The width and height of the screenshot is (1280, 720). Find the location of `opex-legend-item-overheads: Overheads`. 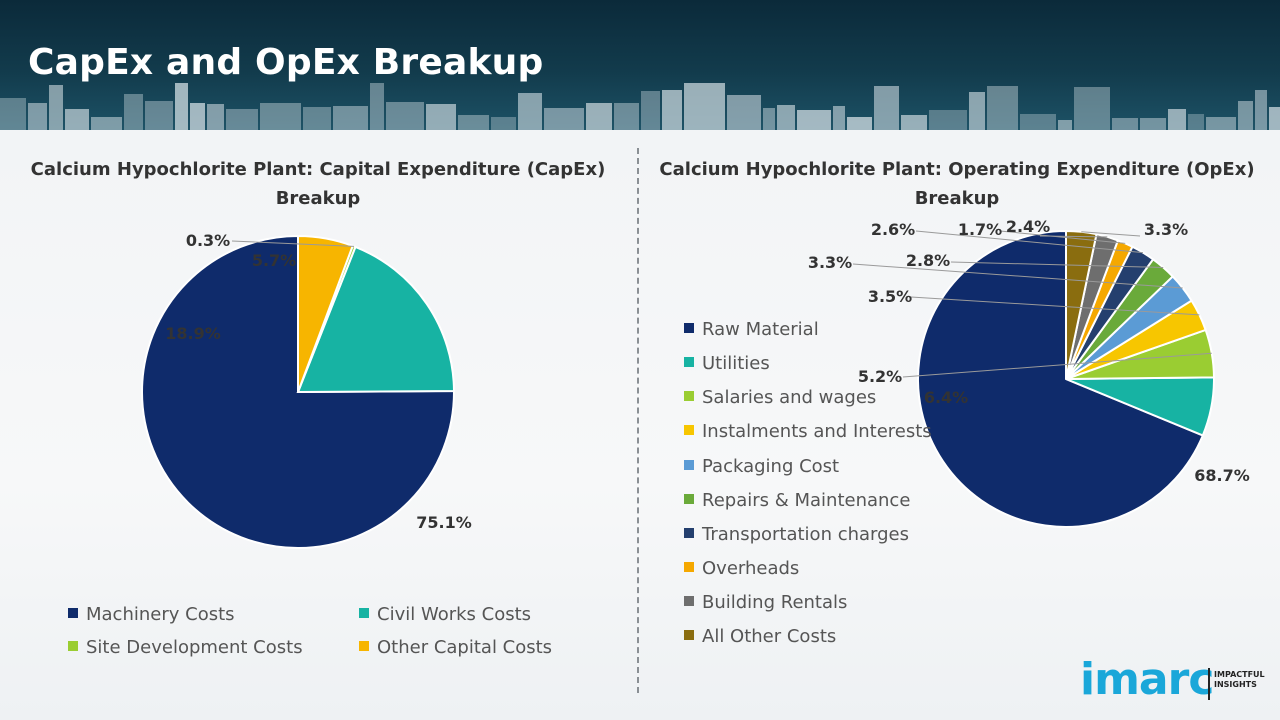

opex-legend-item-overheads: Overheads is located at coordinates (741, 568).